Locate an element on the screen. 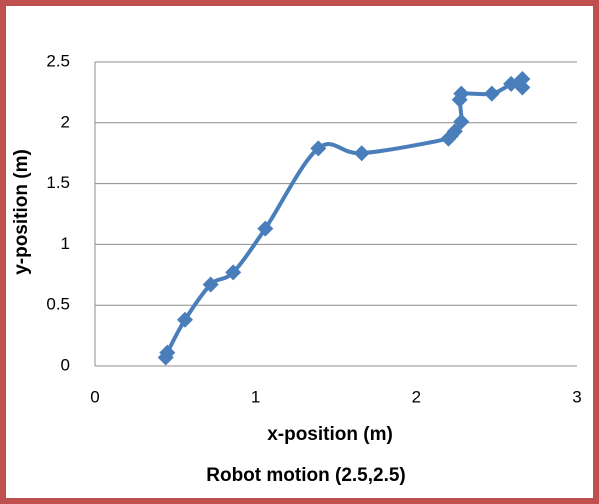 The height and width of the screenshot is (504, 599). x-tick-label: 2 is located at coordinates (416, 396).